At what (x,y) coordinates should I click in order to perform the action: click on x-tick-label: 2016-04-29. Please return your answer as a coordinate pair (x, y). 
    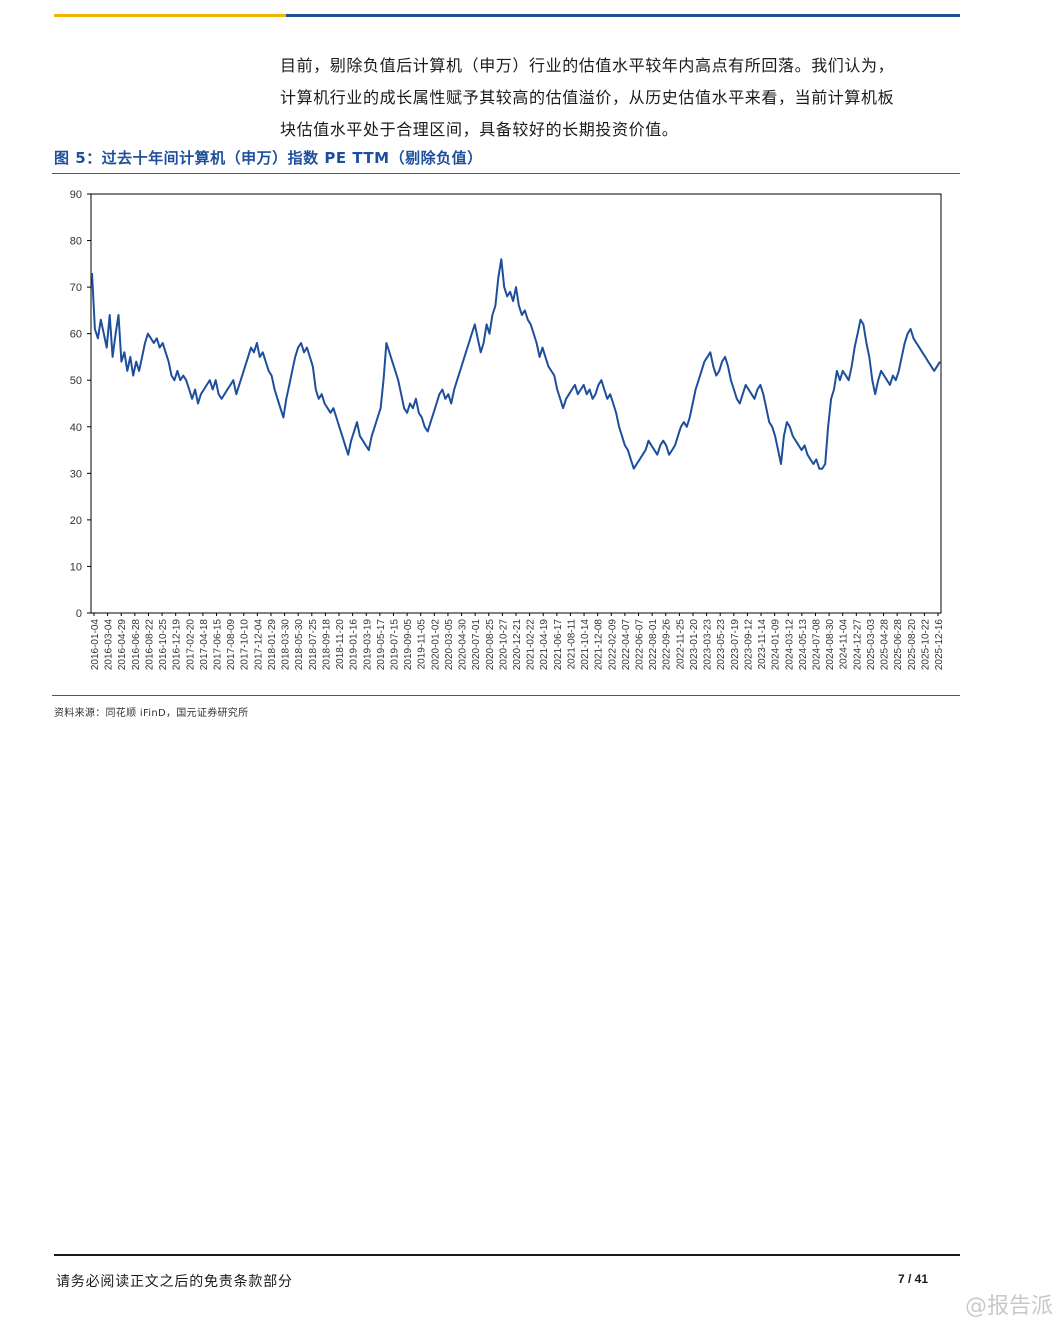
    Looking at the image, I should click on (122, 645).